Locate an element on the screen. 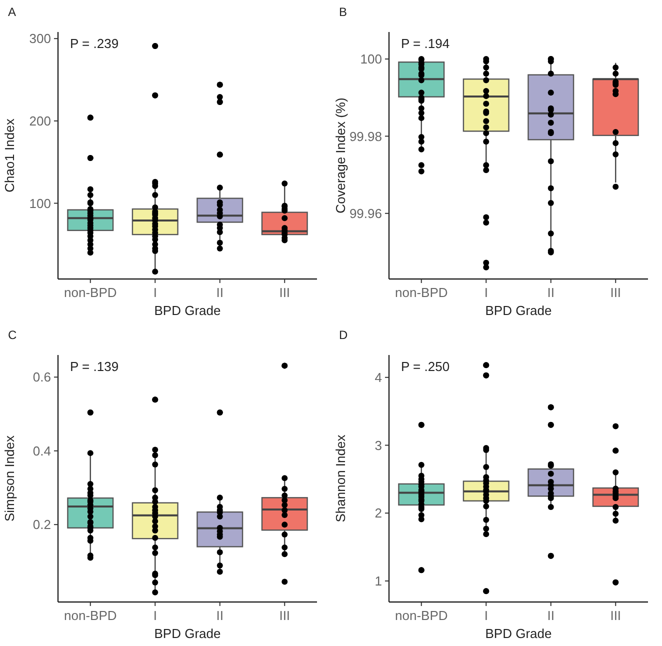 The image size is (662, 646). y-tick-label: 4 is located at coordinates (378, 377).